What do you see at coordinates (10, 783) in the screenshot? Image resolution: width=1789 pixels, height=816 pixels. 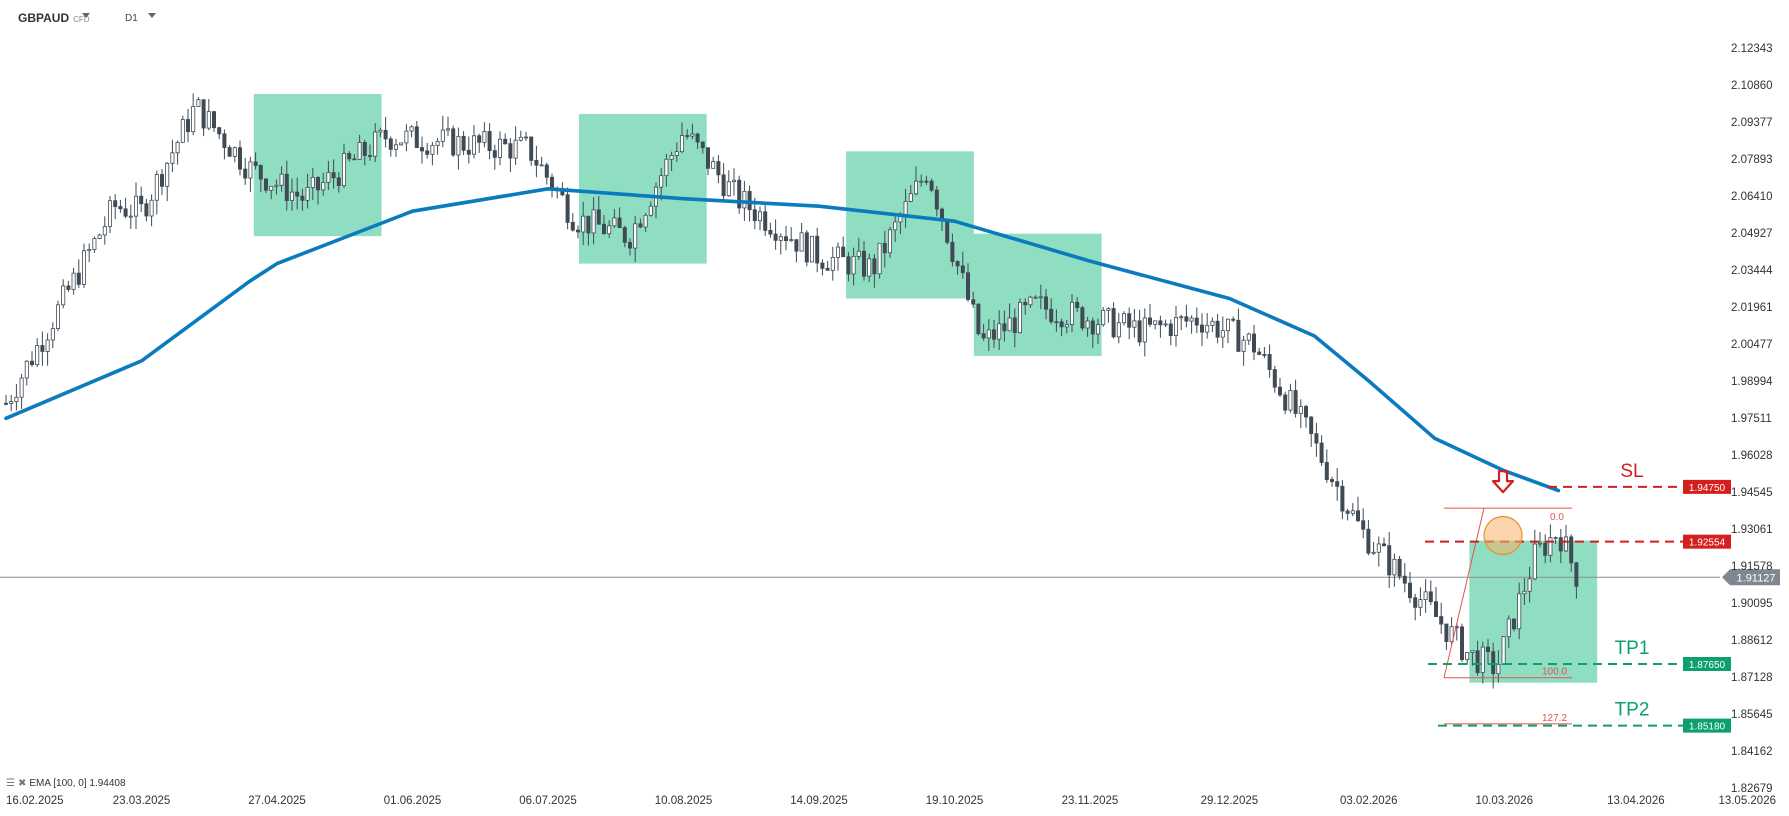 I see `settings-icon: ☰` at bounding box center [10, 783].